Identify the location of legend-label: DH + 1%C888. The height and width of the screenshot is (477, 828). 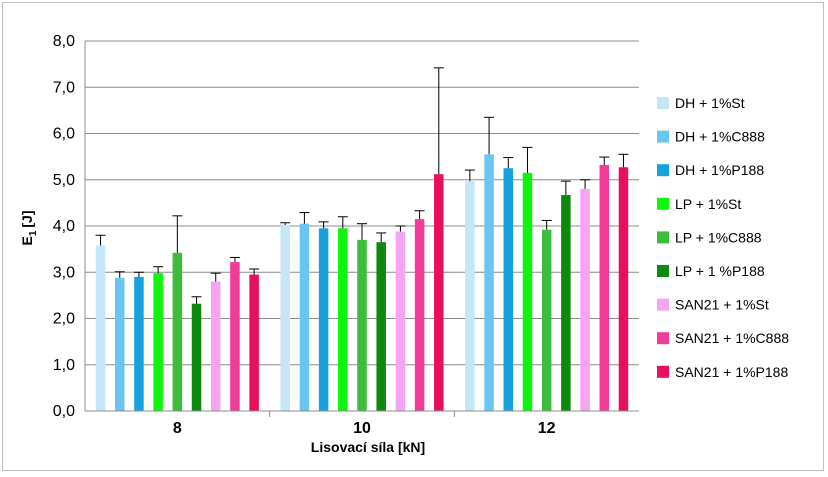
(720, 137).